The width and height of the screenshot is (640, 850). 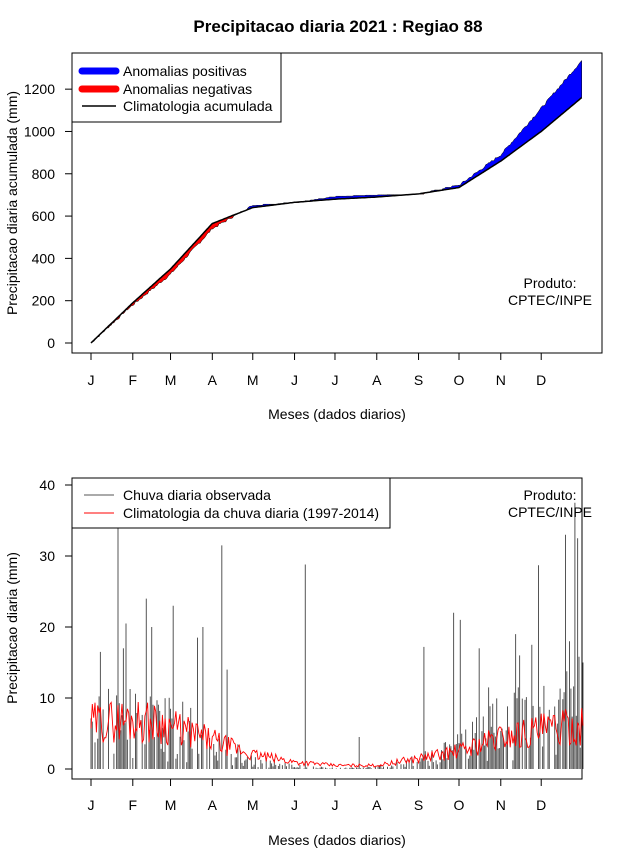 What do you see at coordinates (39, 131) in the screenshot?
I see `top-y-tick-label: 1000` at bounding box center [39, 131].